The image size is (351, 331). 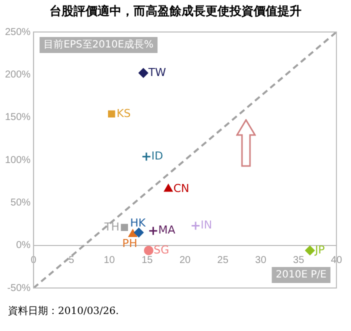 I want to click on series-label: IN, so click(x=206, y=225).